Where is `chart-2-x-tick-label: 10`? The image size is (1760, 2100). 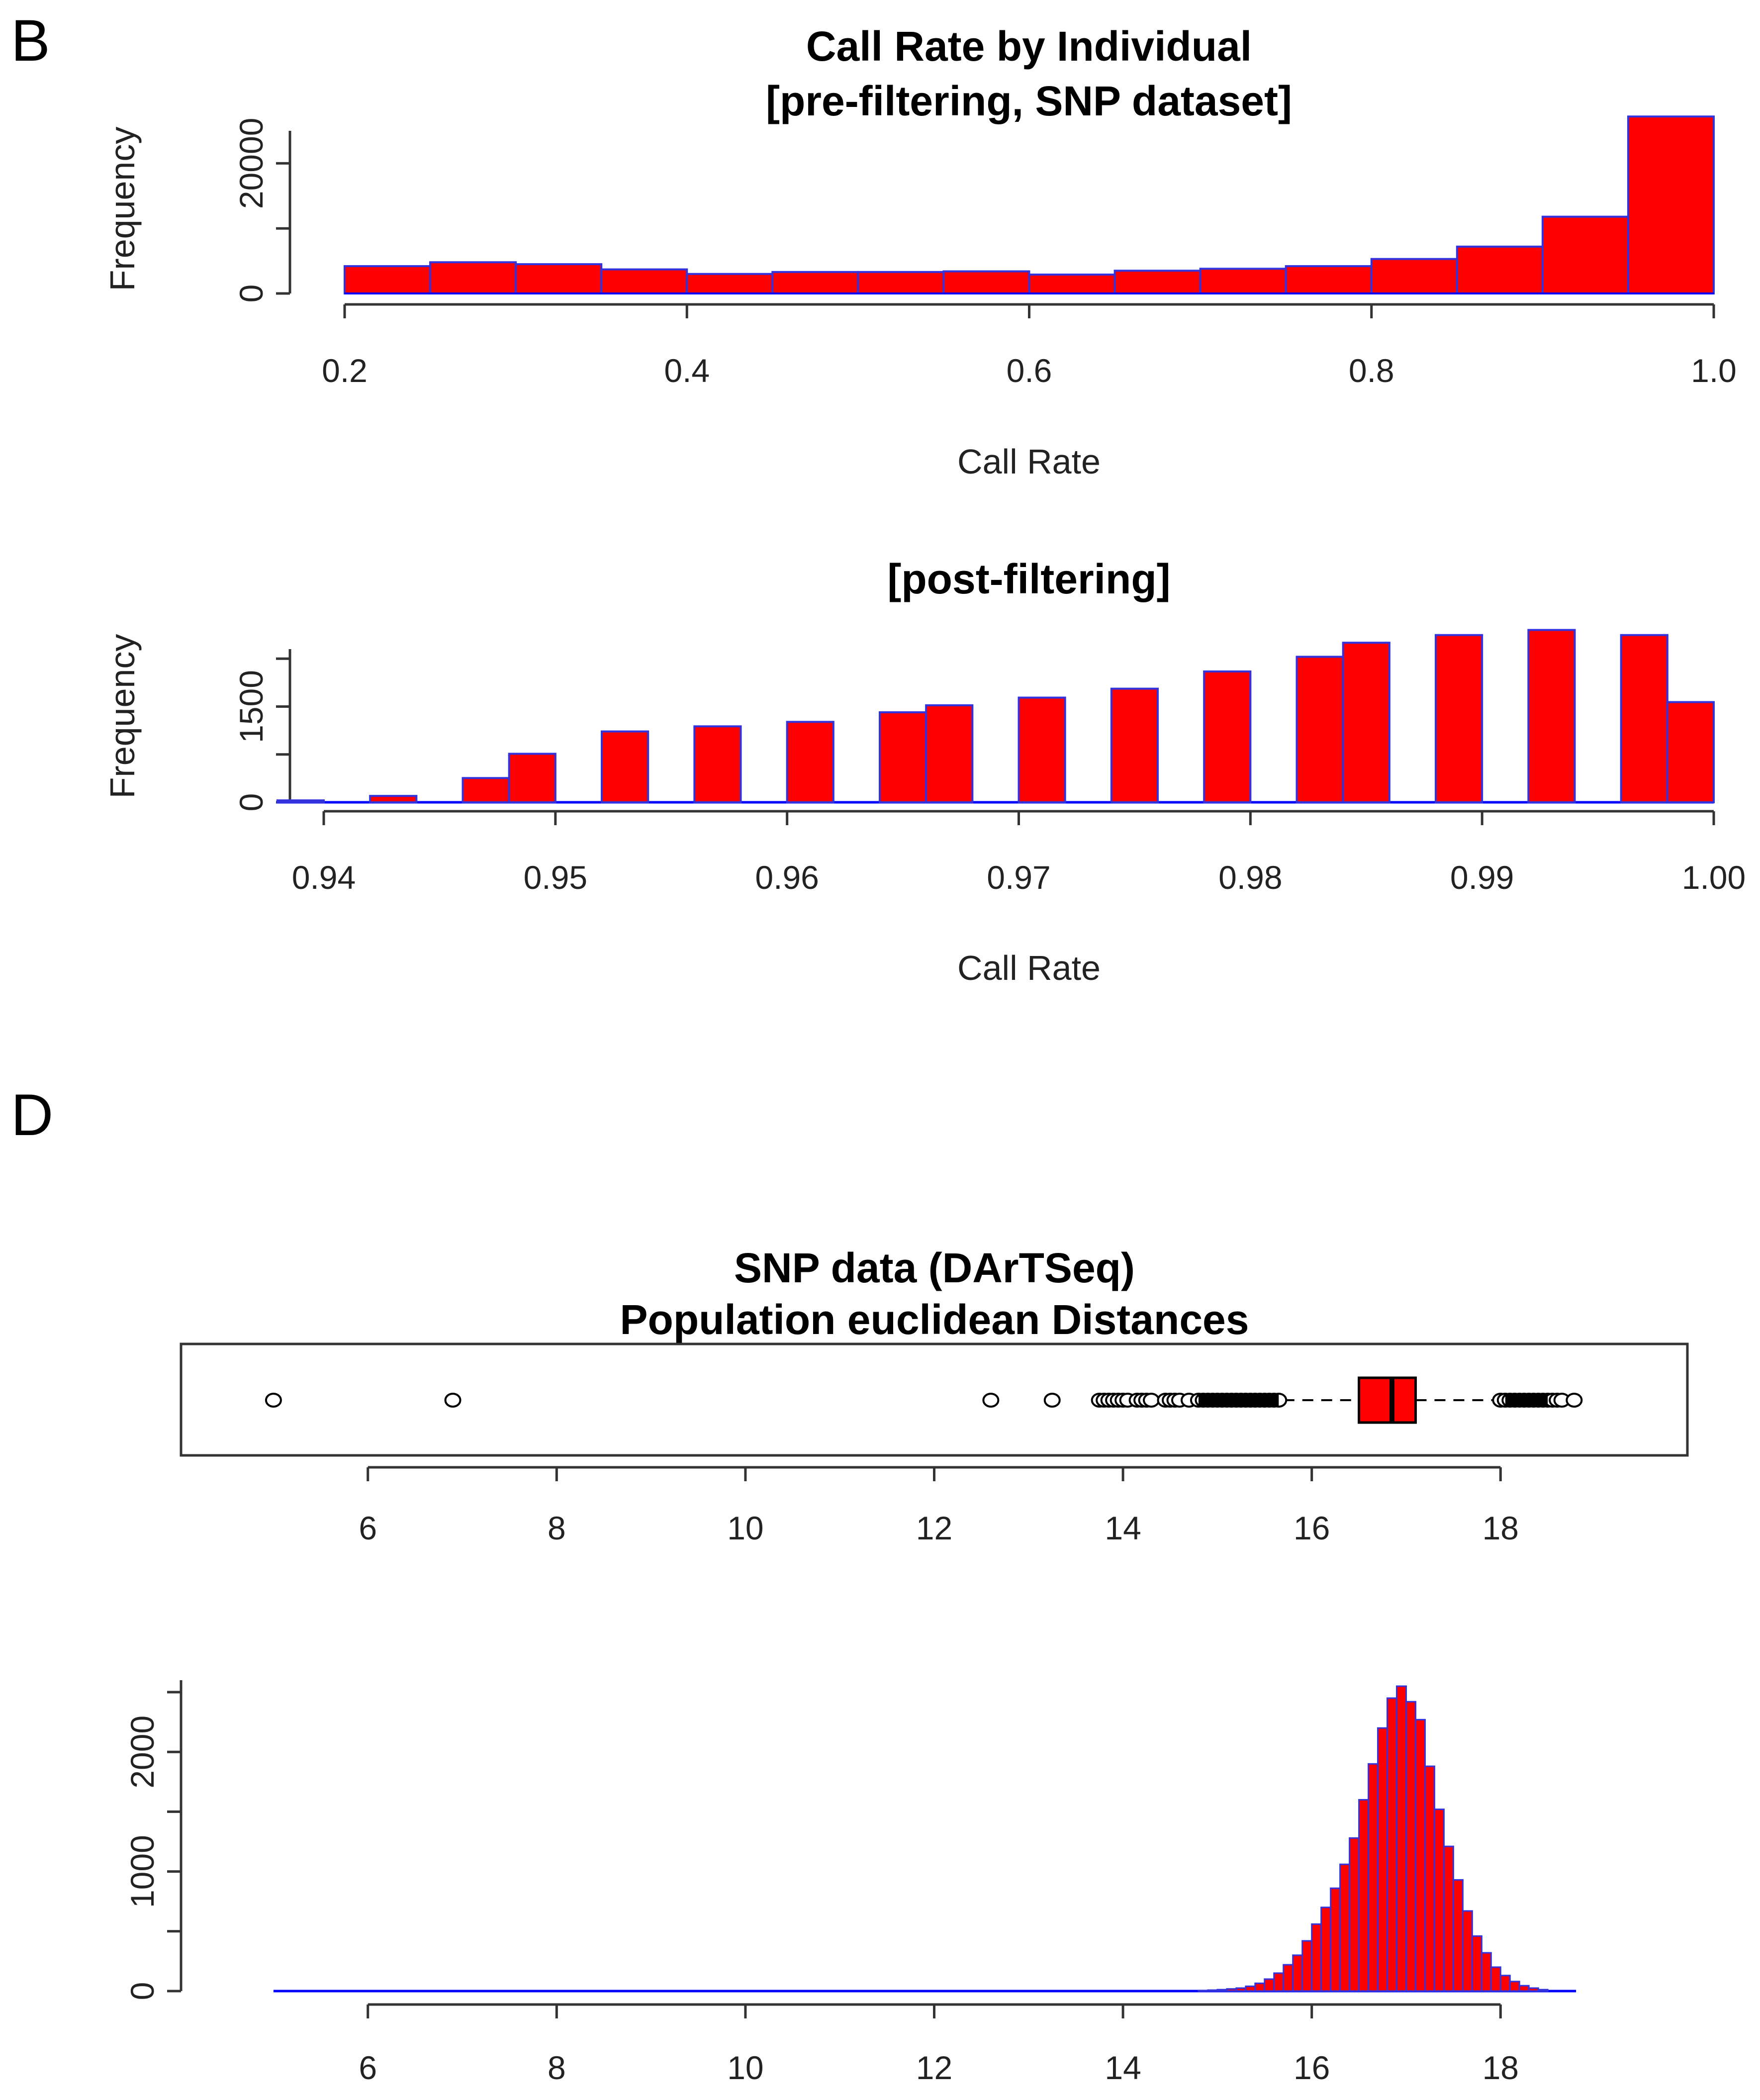 chart-2-x-tick-label: 10 is located at coordinates (745, 1528).